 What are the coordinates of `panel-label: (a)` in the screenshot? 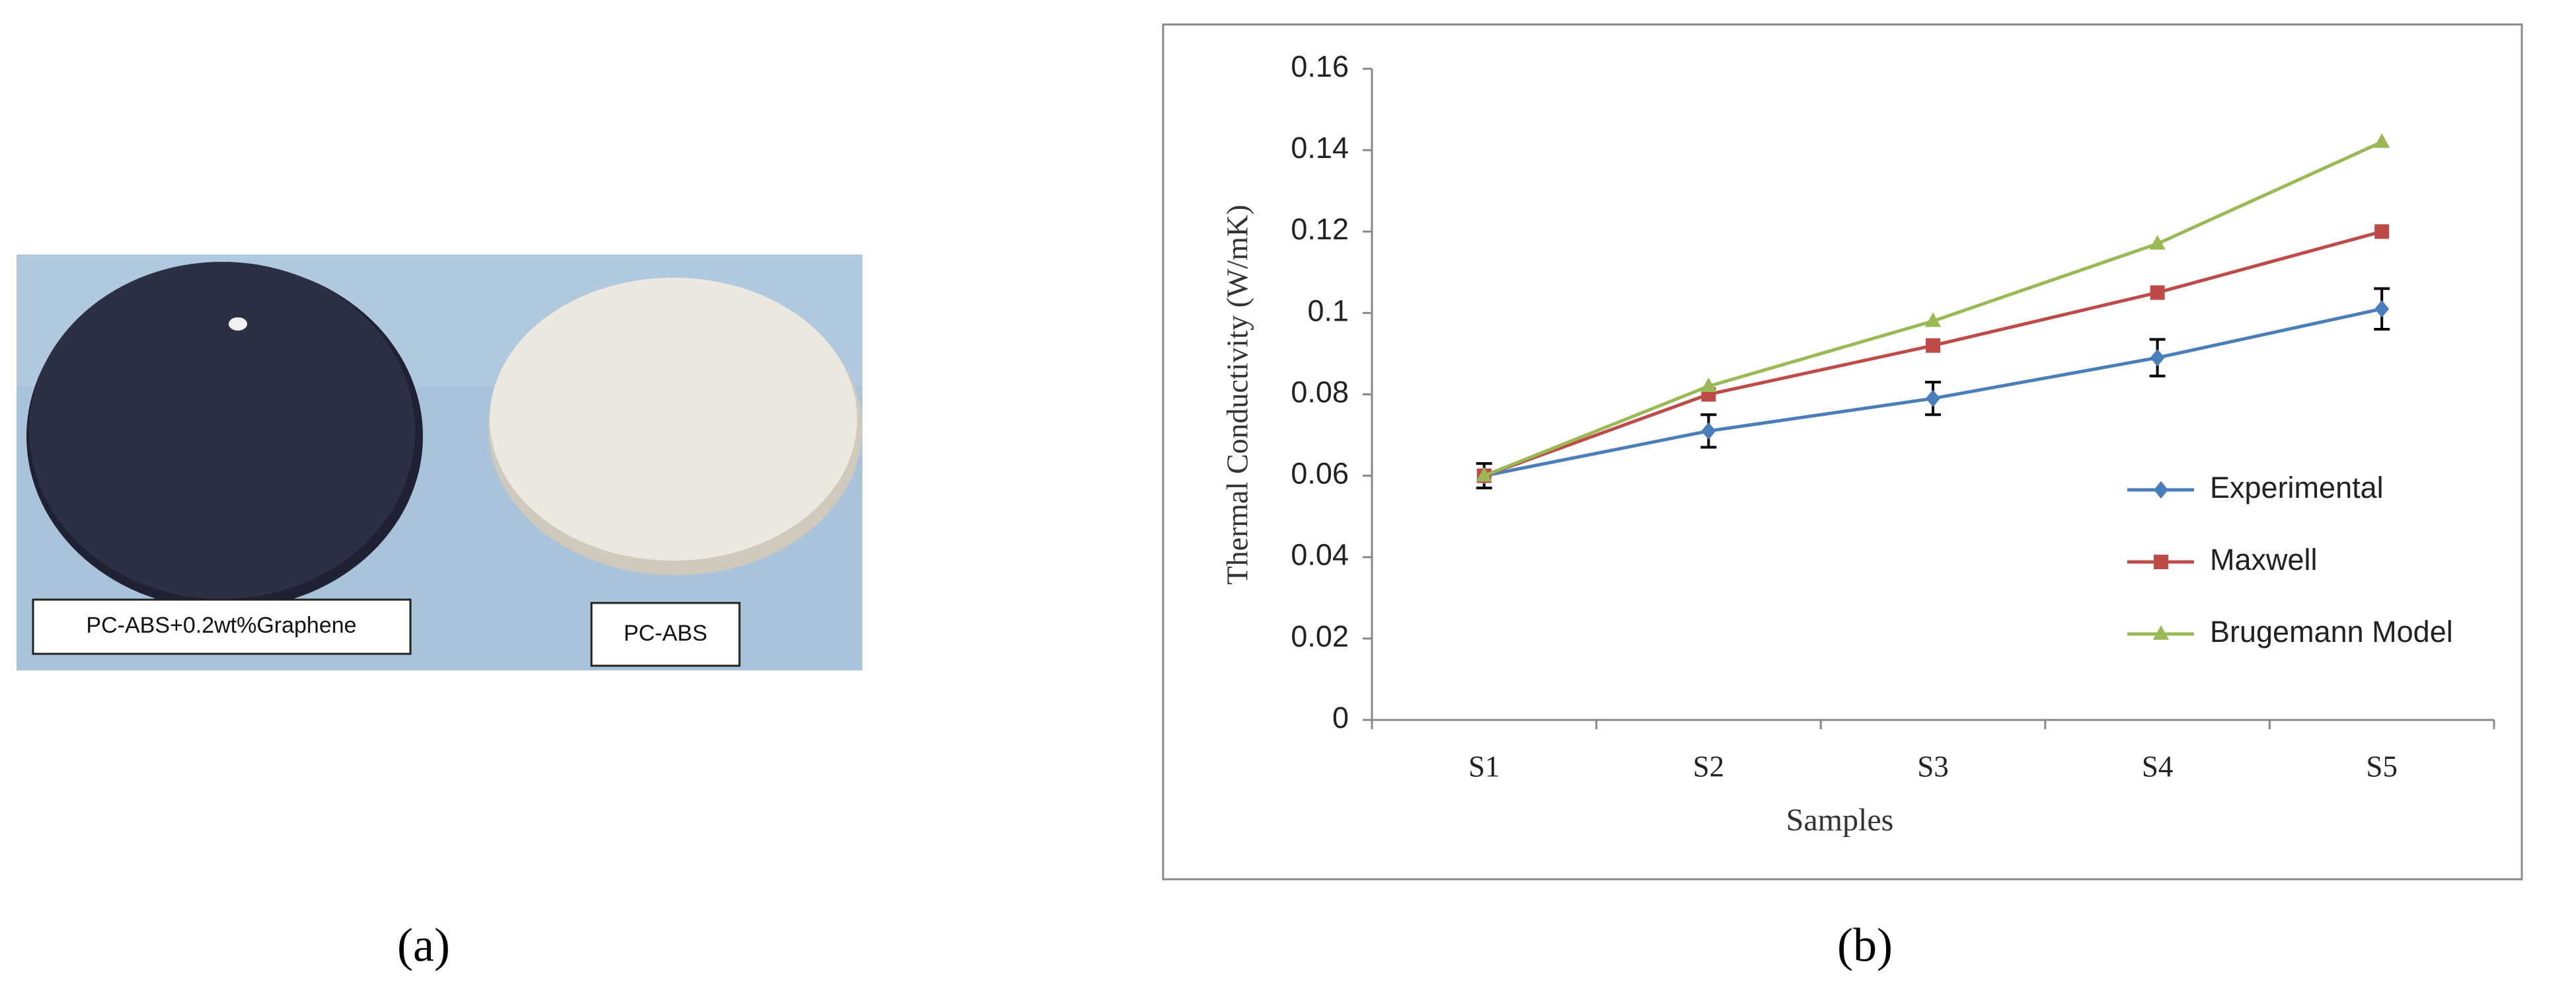 It's located at (424, 946).